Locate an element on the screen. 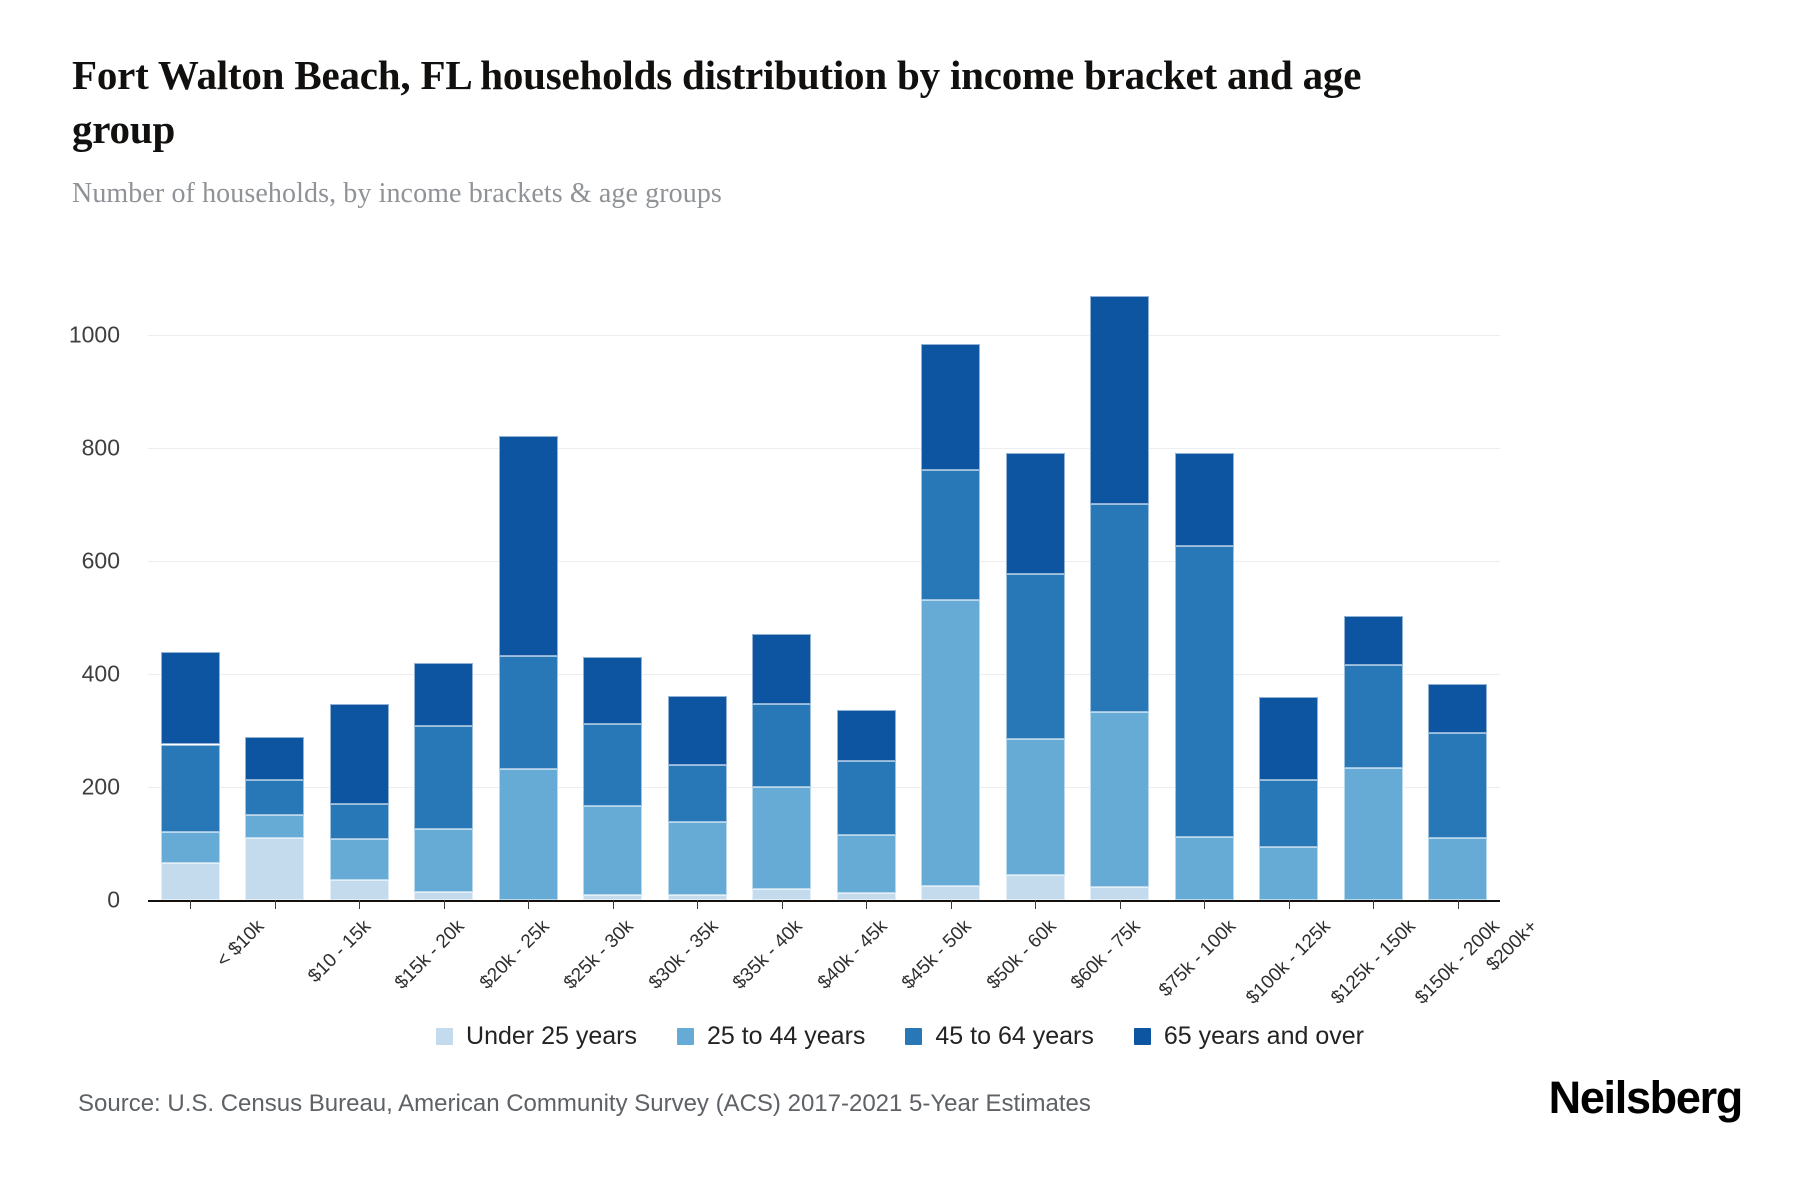 The height and width of the screenshot is (1200, 1800). brand-logo: Neilsberg is located at coordinates (1646, 1097).